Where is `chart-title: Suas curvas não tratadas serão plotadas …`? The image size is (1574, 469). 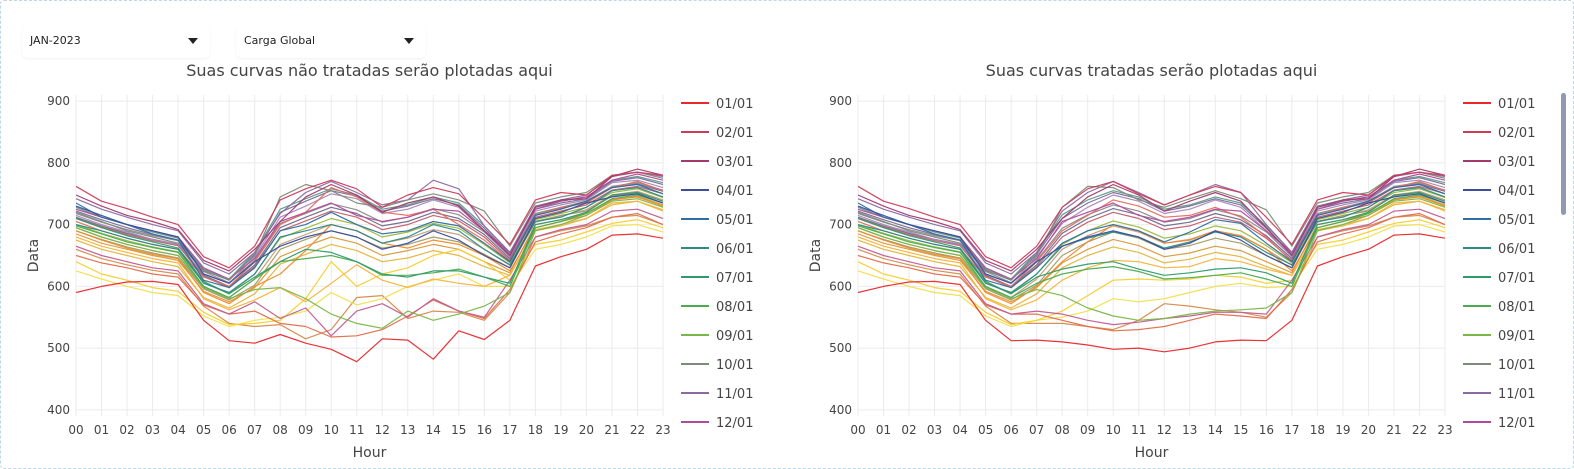
chart-title: Suas curvas não tratadas serão plotadas … is located at coordinates (369, 70).